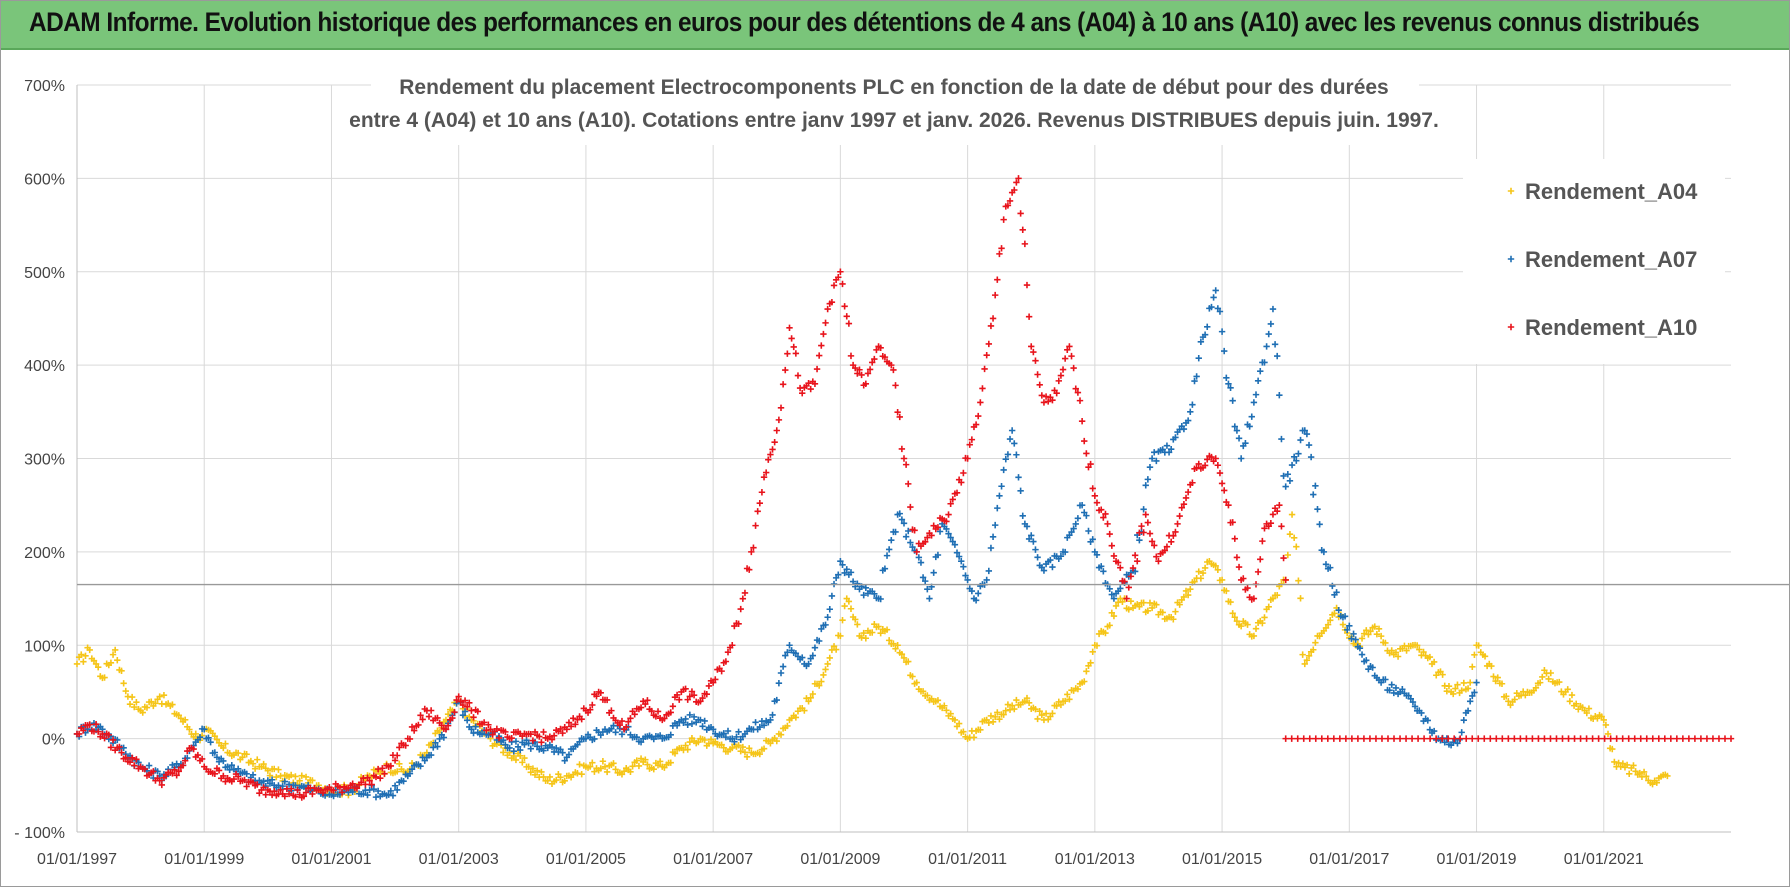  I want to click on y-tick-label: 300%, so click(44, 460).